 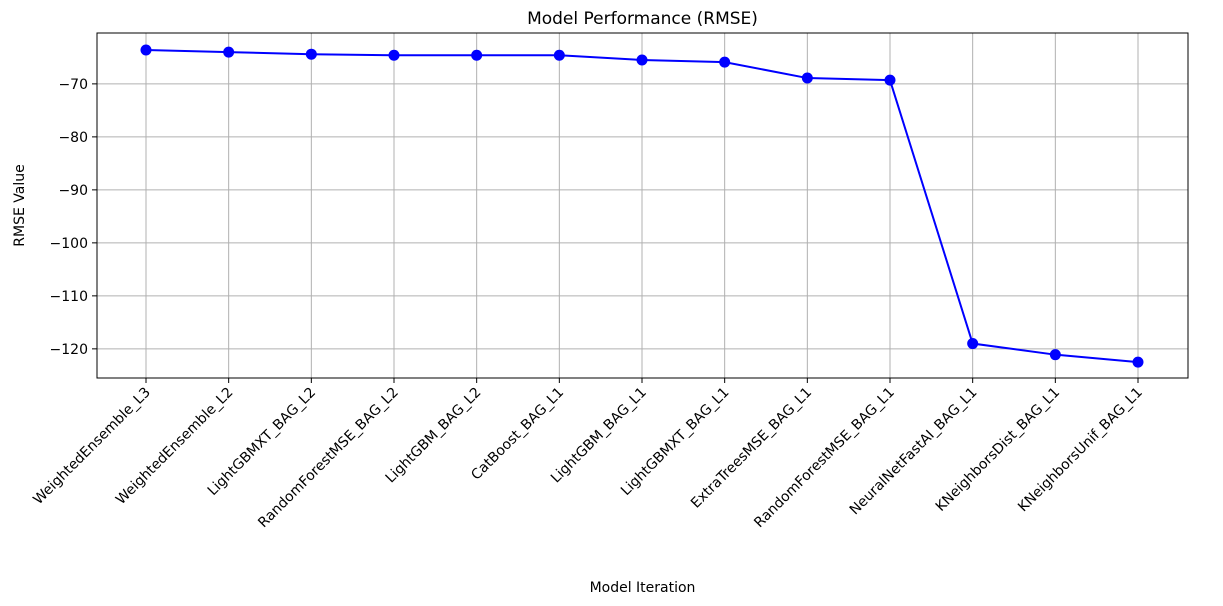 I want to click on x-axis-title: Model Iteration, so click(x=643, y=588).